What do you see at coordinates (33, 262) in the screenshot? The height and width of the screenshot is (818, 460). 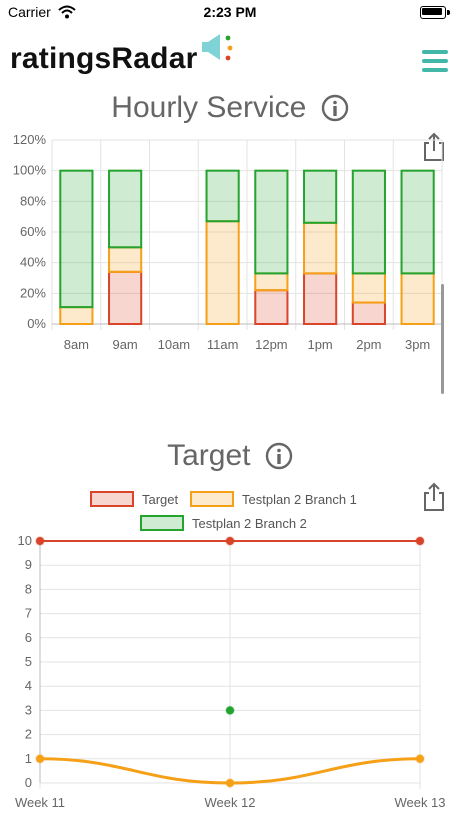 I see `y-tick-label: 40%` at bounding box center [33, 262].